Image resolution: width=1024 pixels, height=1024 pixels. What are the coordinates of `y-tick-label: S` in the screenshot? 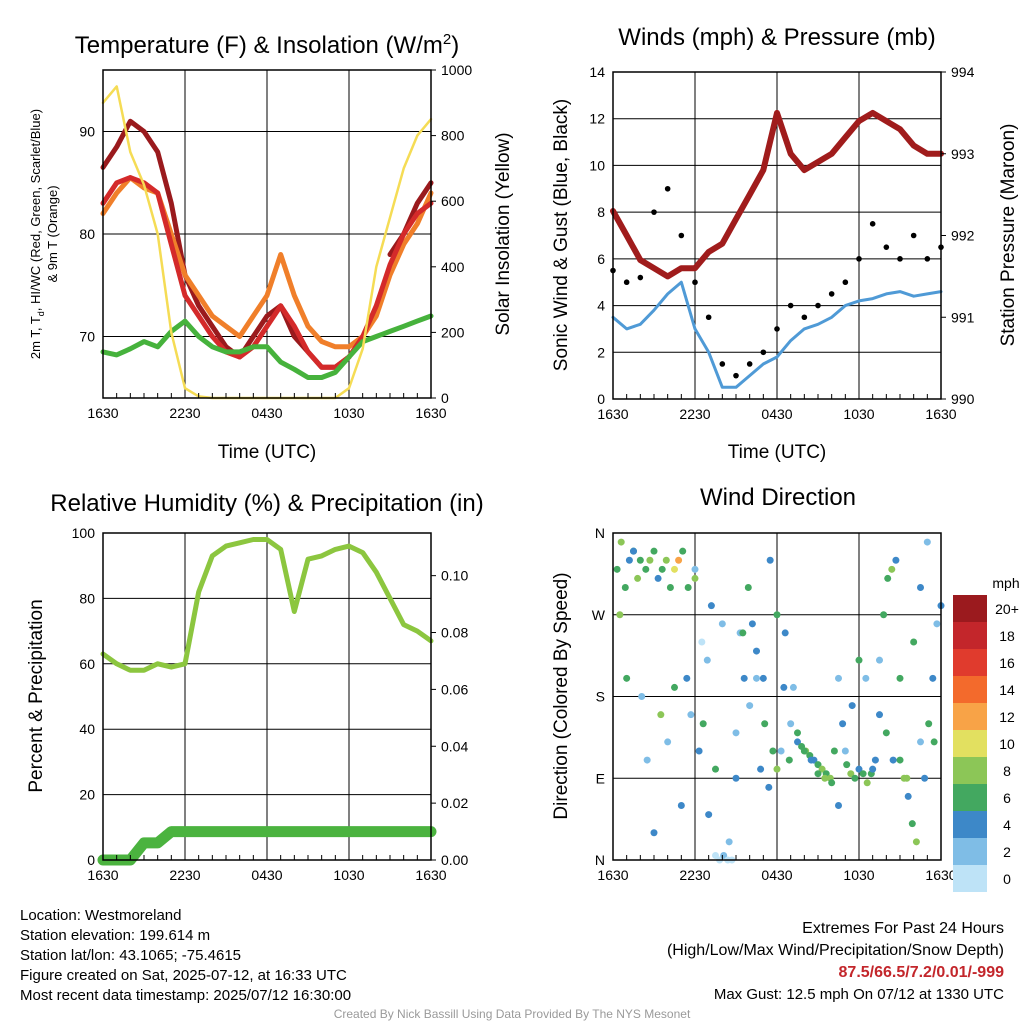 It's located at (600, 697).